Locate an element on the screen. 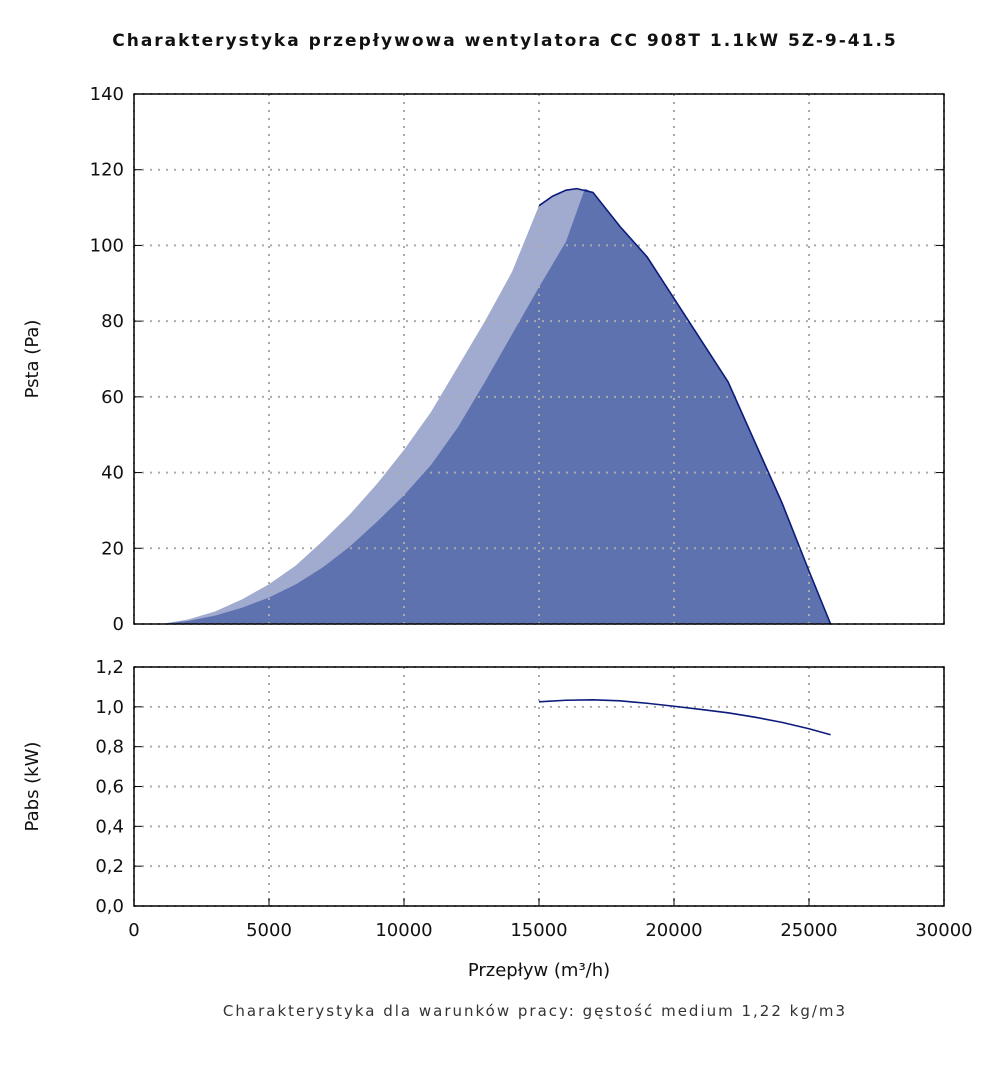 Image resolution: width=1000 pixels, height=1066 pixels. y-tick-label: 0,2 is located at coordinates (109, 866).